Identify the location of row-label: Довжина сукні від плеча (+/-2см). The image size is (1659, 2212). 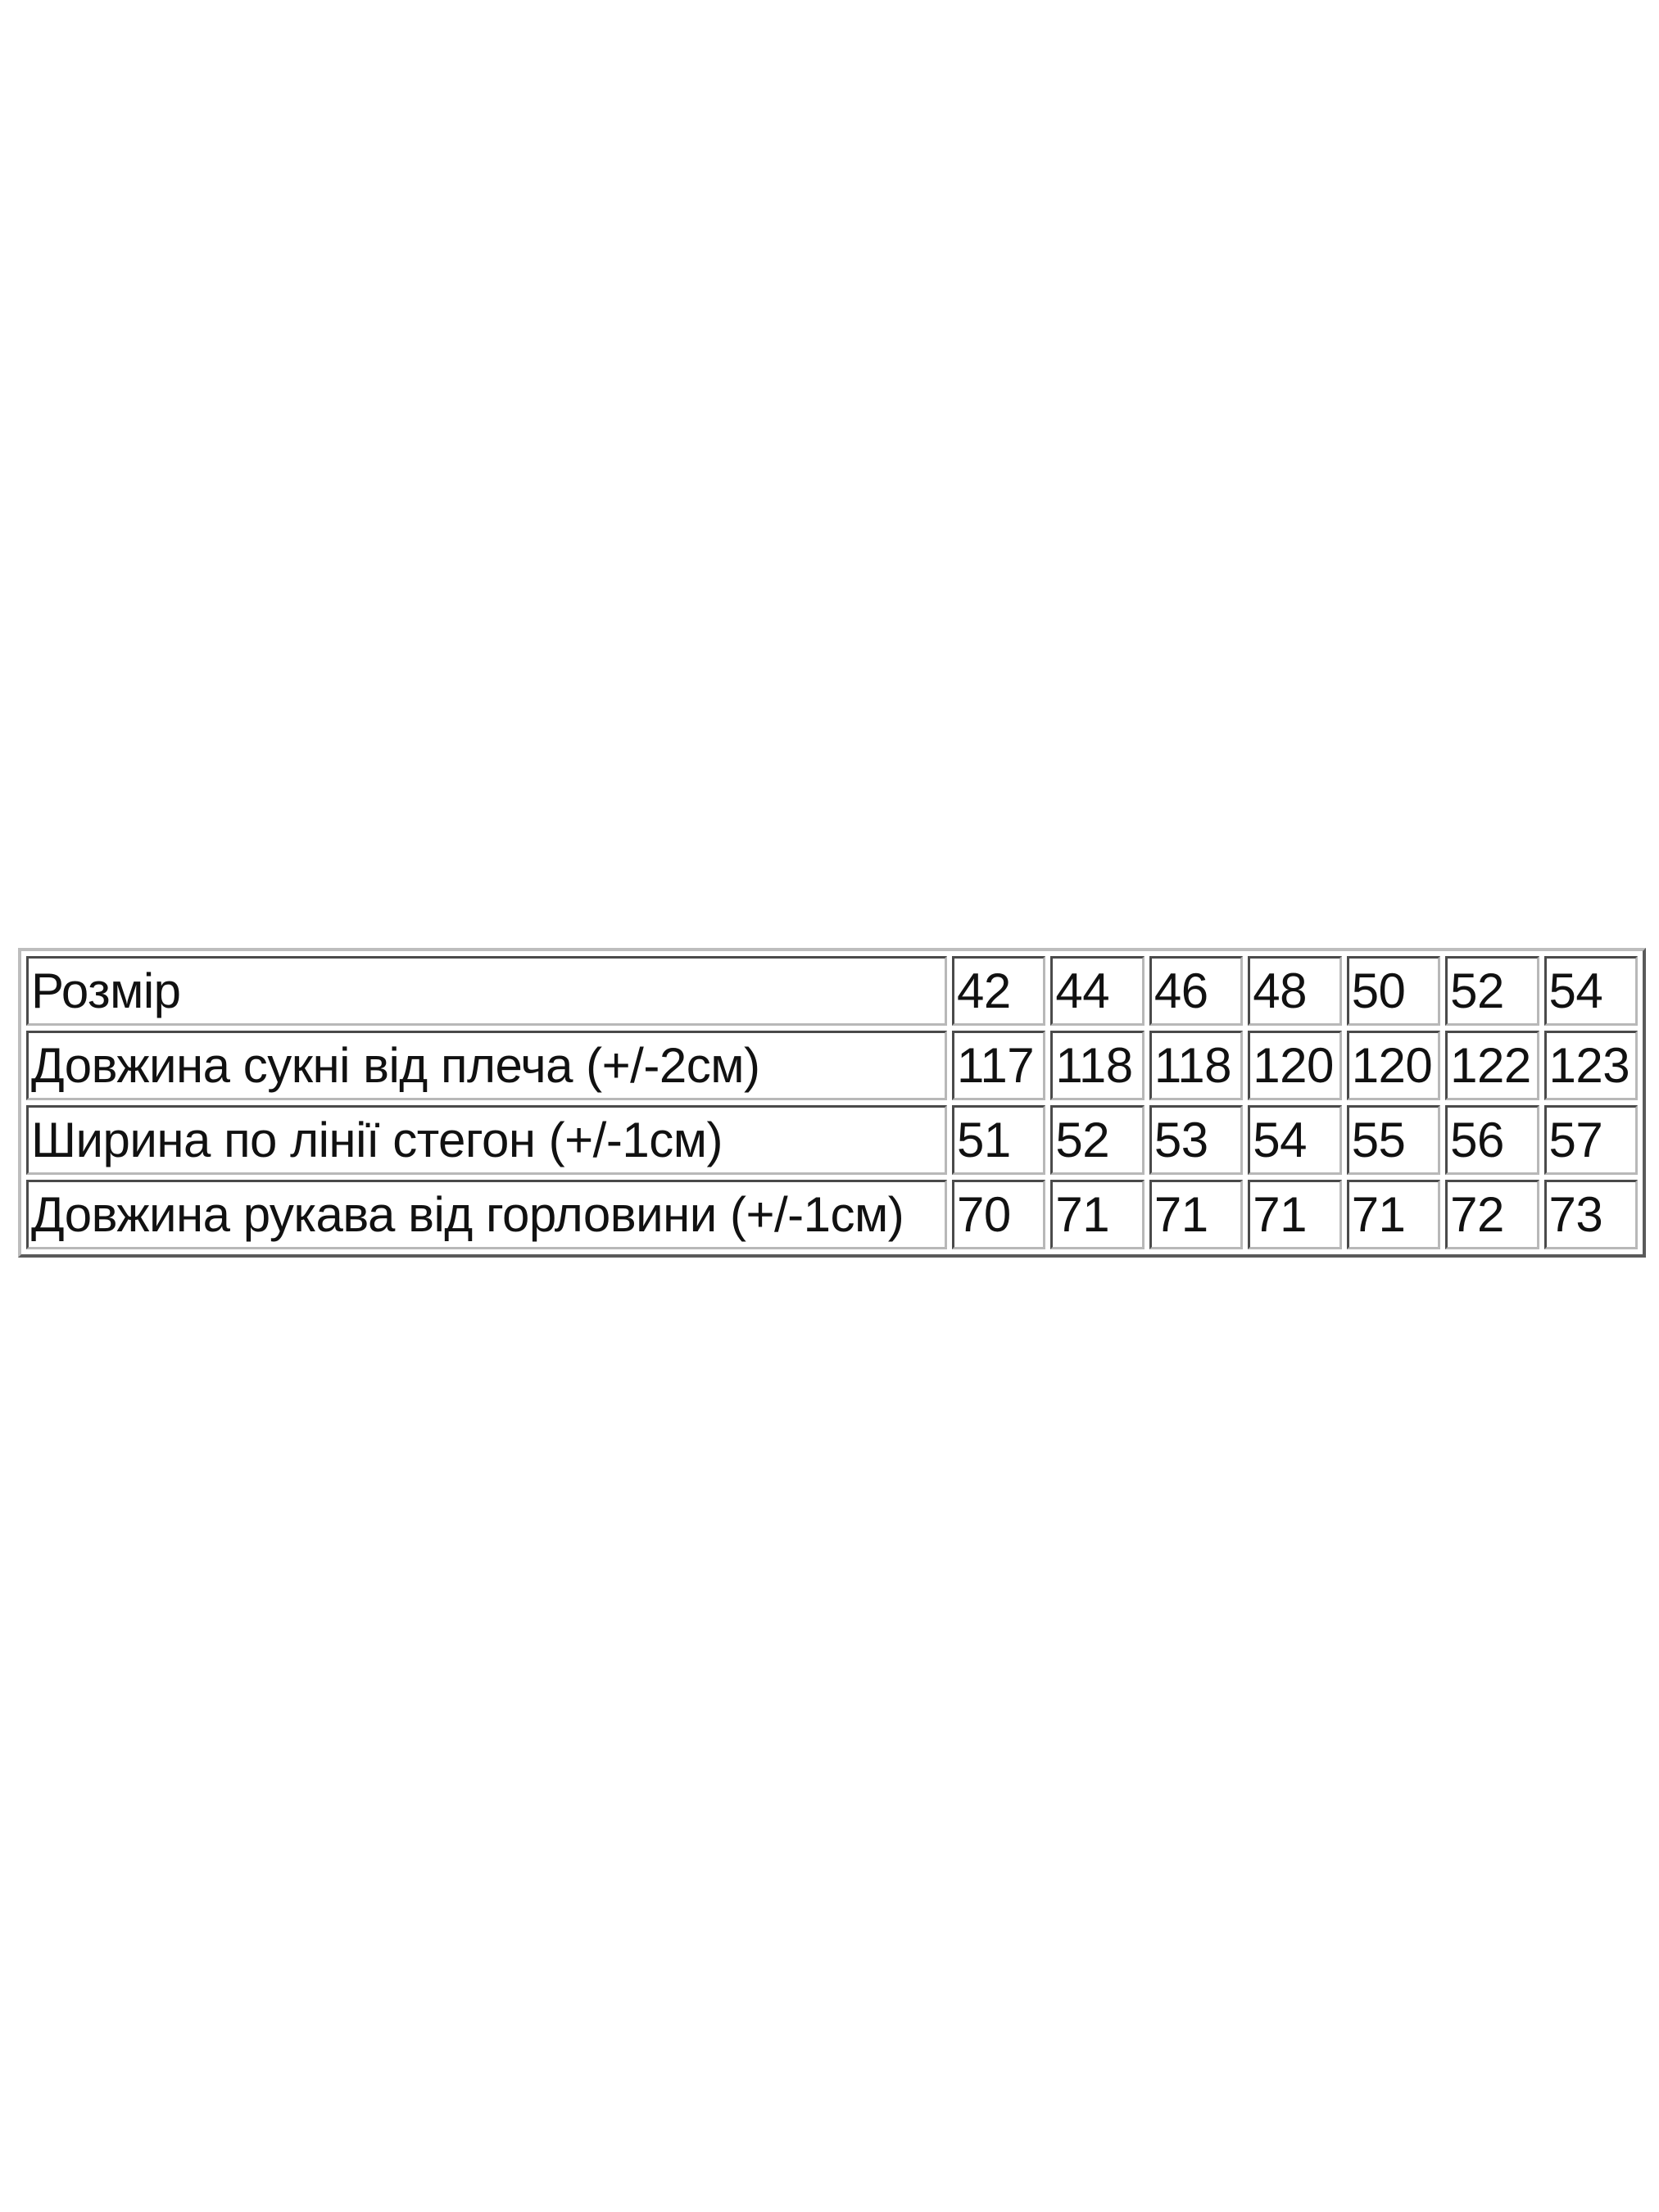
(486, 1065).